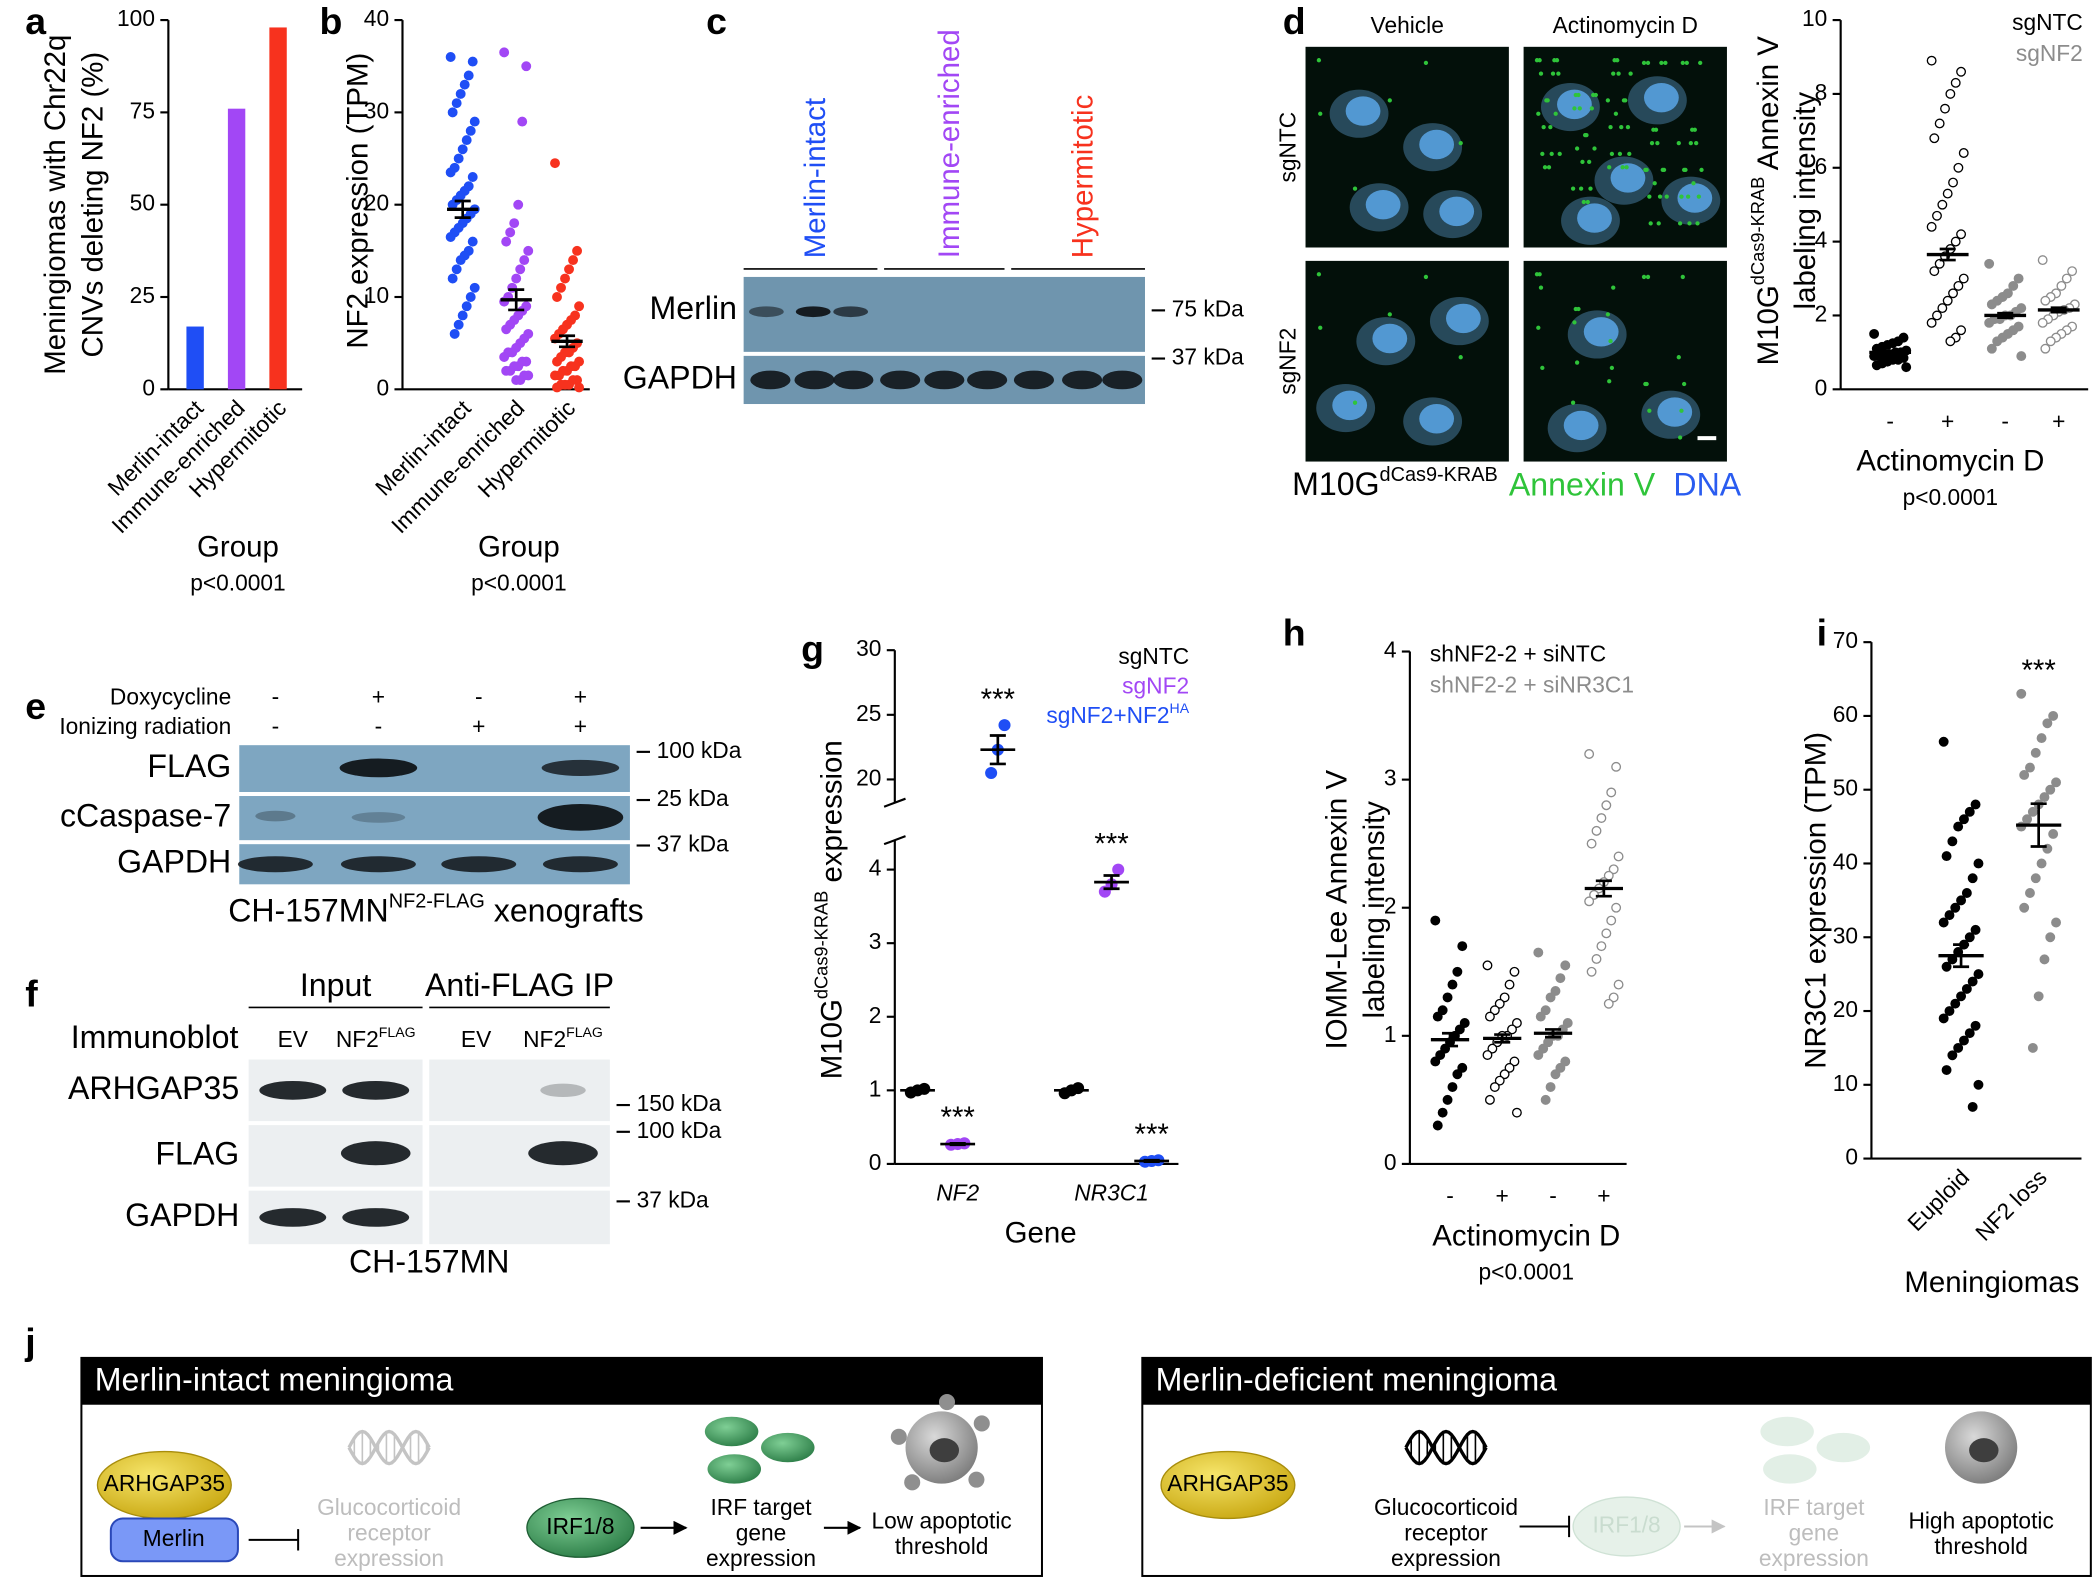 The width and height of the screenshot is (2100, 1584). What do you see at coordinates (142, 110) in the screenshot?
I see `y-tick-label: 75` at bounding box center [142, 110].